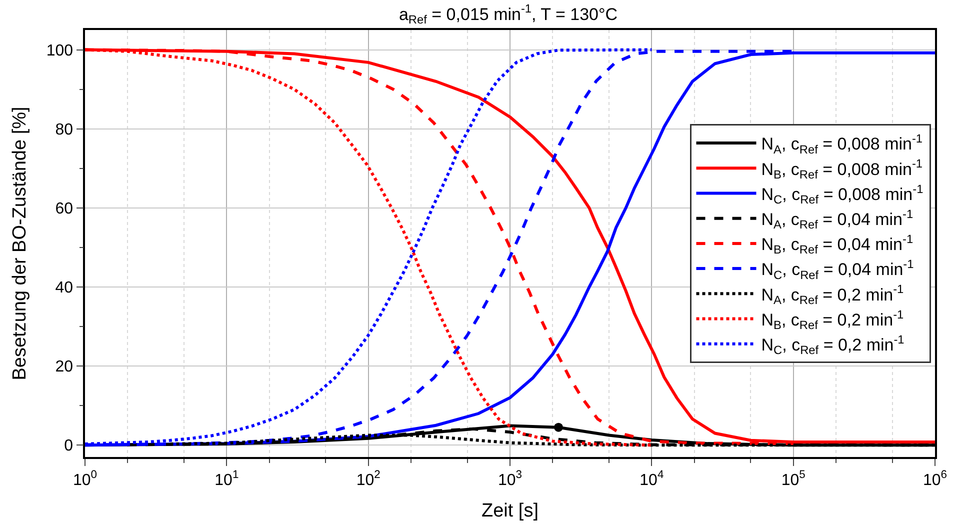 This screenshot has height=529, width=959. What do you see at coordinates (226, 479) in the screenshot?
I see `x-tick-label: 10$^{1}$` at bounding box center [226, 479].